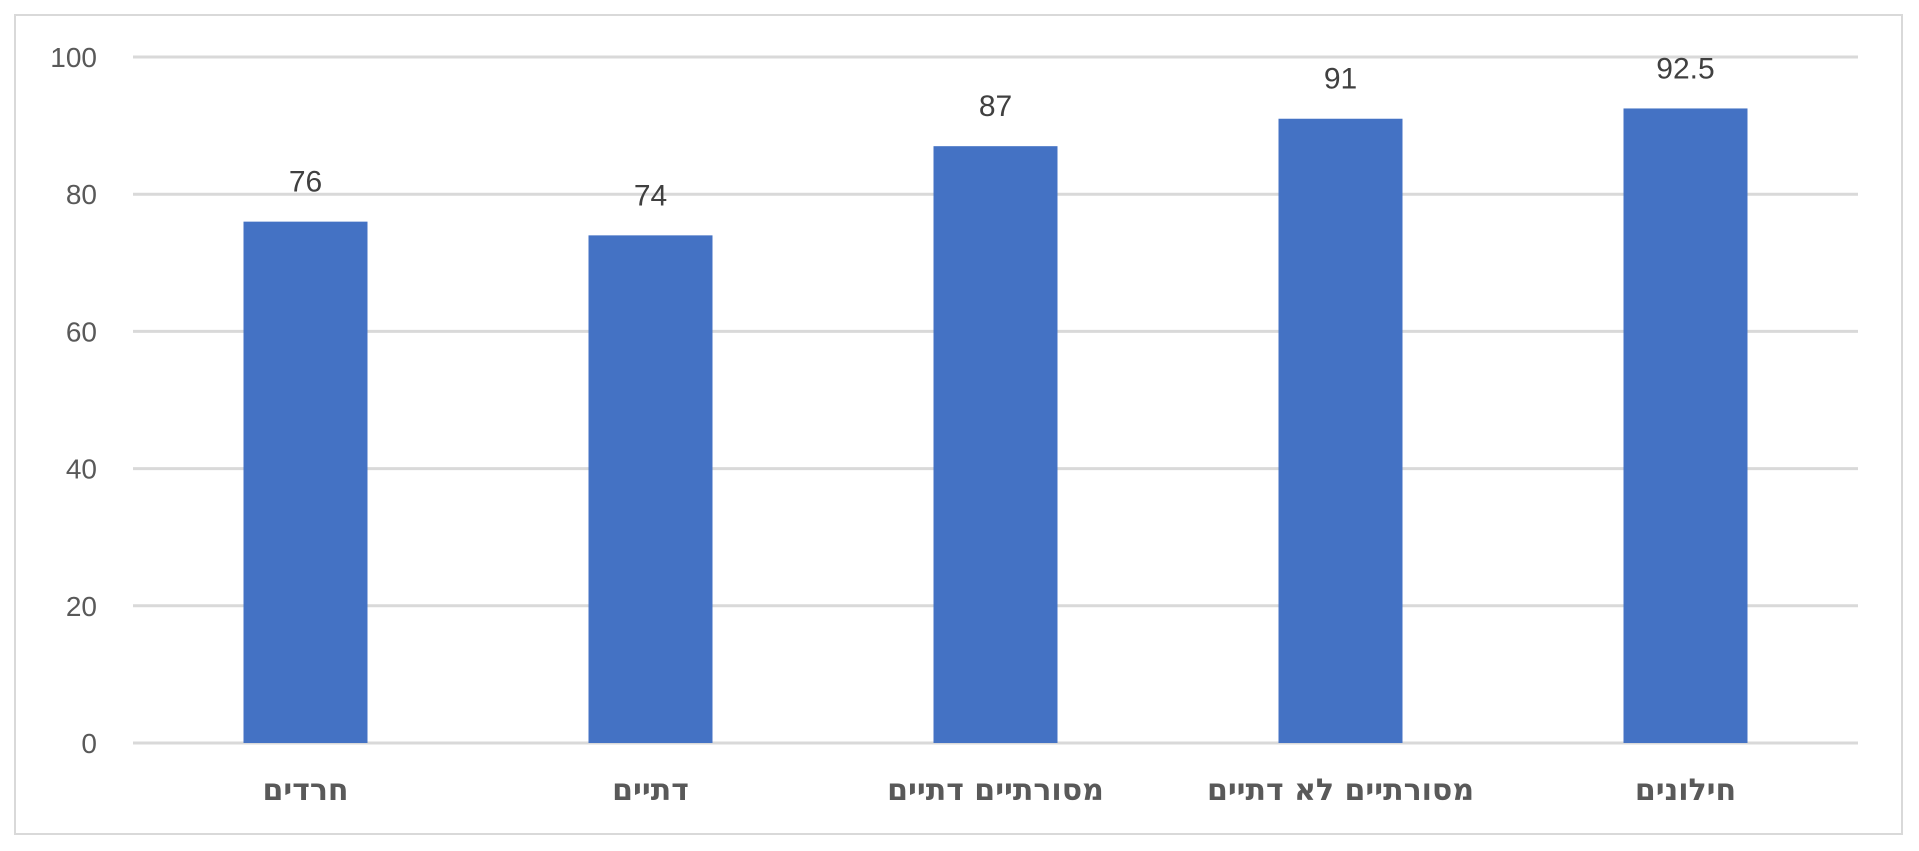  I want to click on category-label: מסורתיים דתיים, so click(995, 790).